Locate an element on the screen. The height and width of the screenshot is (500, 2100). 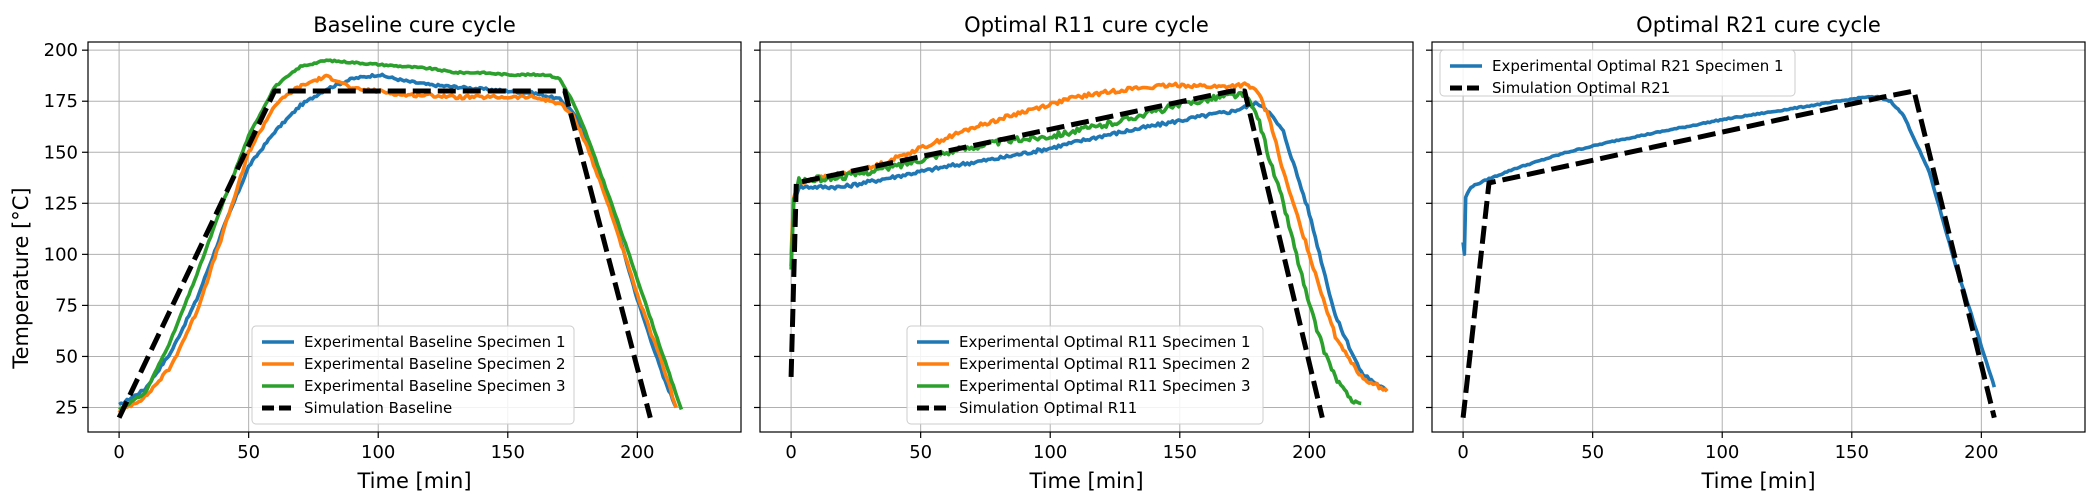
legend-entry: Simulation Optimal R21 is located at coordinates (1581, 88).